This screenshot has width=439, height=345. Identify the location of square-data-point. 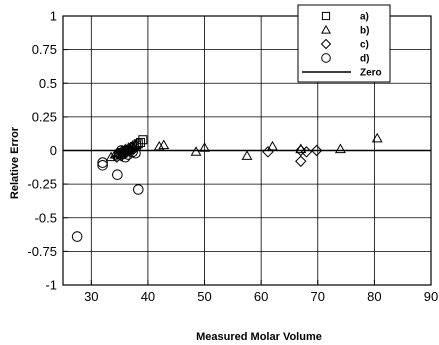
(143, 140).